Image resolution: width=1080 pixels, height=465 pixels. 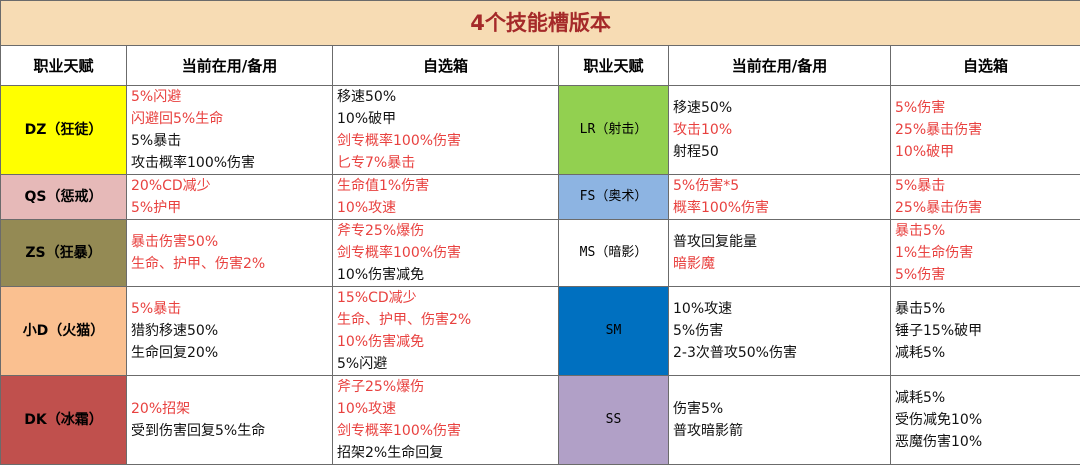 What do you see at coordinates (230, 353) in the screenshot?
I see `skill-line: 生命回复20%` at bounding box center [230, 353].